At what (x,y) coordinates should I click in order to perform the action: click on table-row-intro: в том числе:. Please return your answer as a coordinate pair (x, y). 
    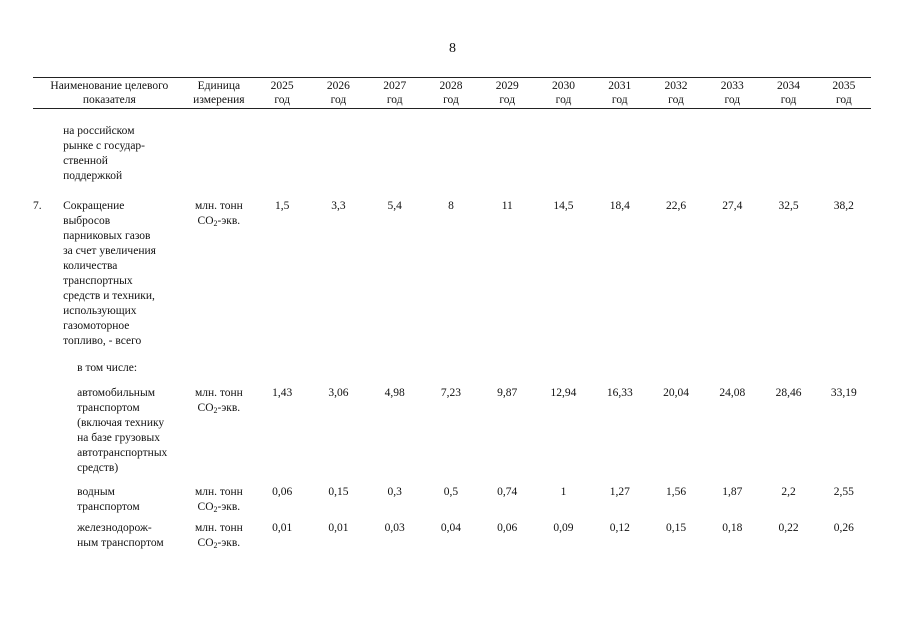
    Looking at the image, I should click on (452, 362).